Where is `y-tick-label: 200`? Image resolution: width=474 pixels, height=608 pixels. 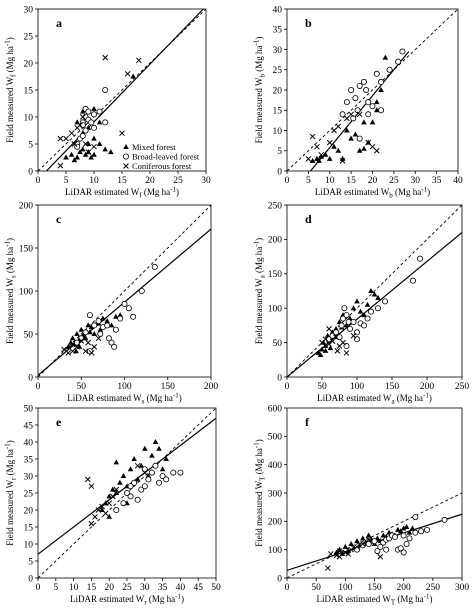 y-tick-label: 200 is located at coordinates (275, 241).